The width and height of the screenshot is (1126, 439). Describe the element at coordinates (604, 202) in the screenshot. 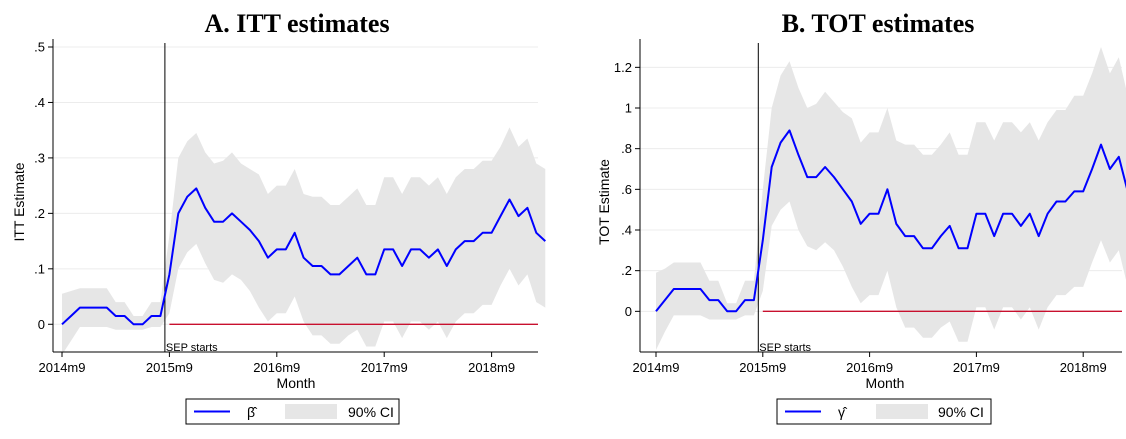

I see `y-axis-title: TOT Estimate` at that location.